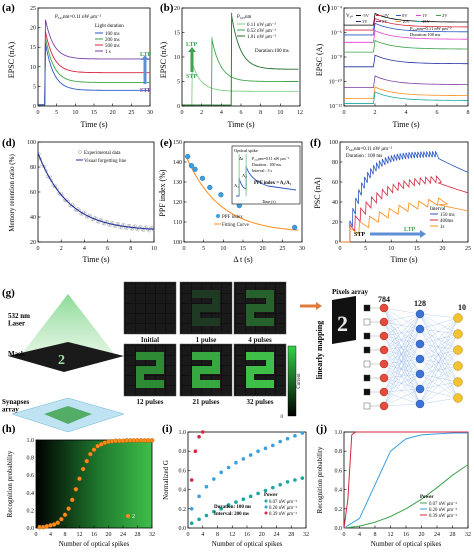 The width and height of the screenshot is (474, 557). What do you see at coordinates (317, 193) in the screenshot?
I see `panel-f-y-label: PSC (nA)` at bounding box center [317, 193].